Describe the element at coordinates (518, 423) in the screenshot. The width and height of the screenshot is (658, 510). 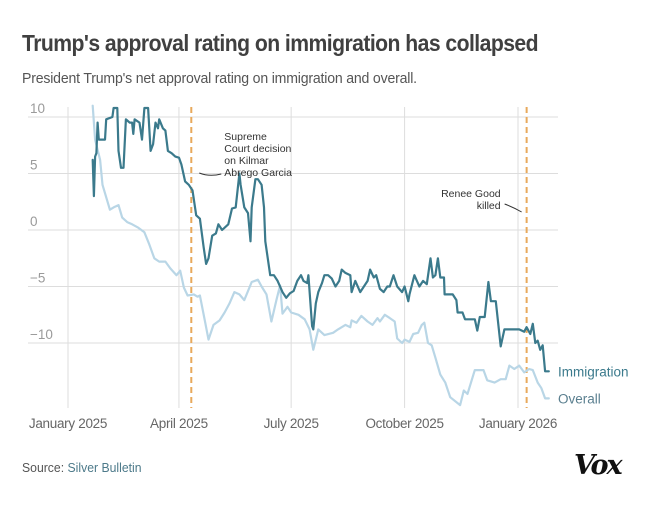
I see `x-tick-label: January 2026` at that location.